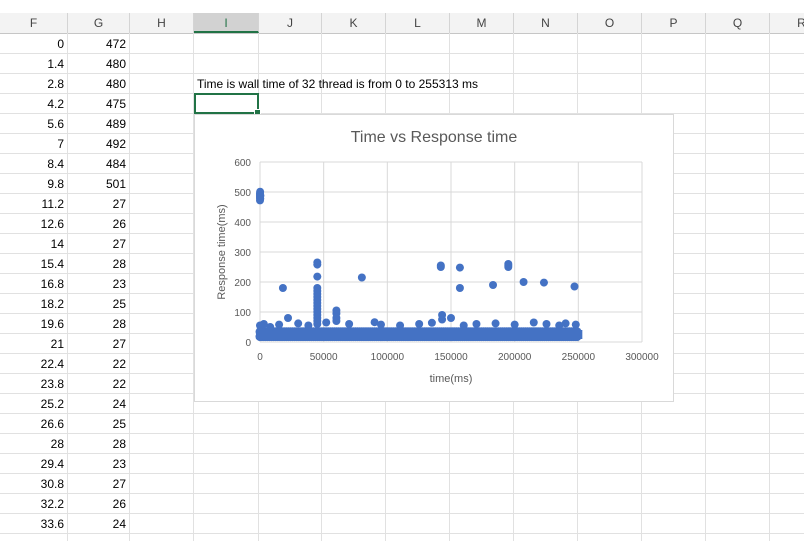 This screenshot has width=804, height=541. What do you see at coordinates (52, 404) in the screenshot?
I see `cell-time: 25.2` at bounding box center [52, 404].